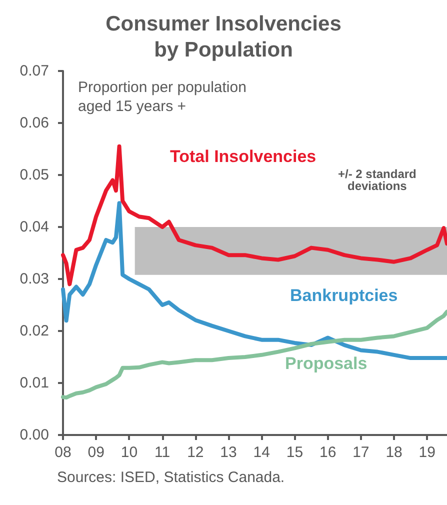 Image resolution: width=447 pixels, height=505 pixels. I want to click on y-tick-label: 0.05, so click(34, 175).